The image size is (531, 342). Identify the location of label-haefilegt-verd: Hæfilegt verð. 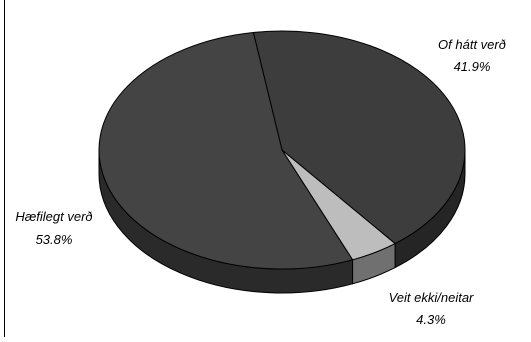
(53, 216).